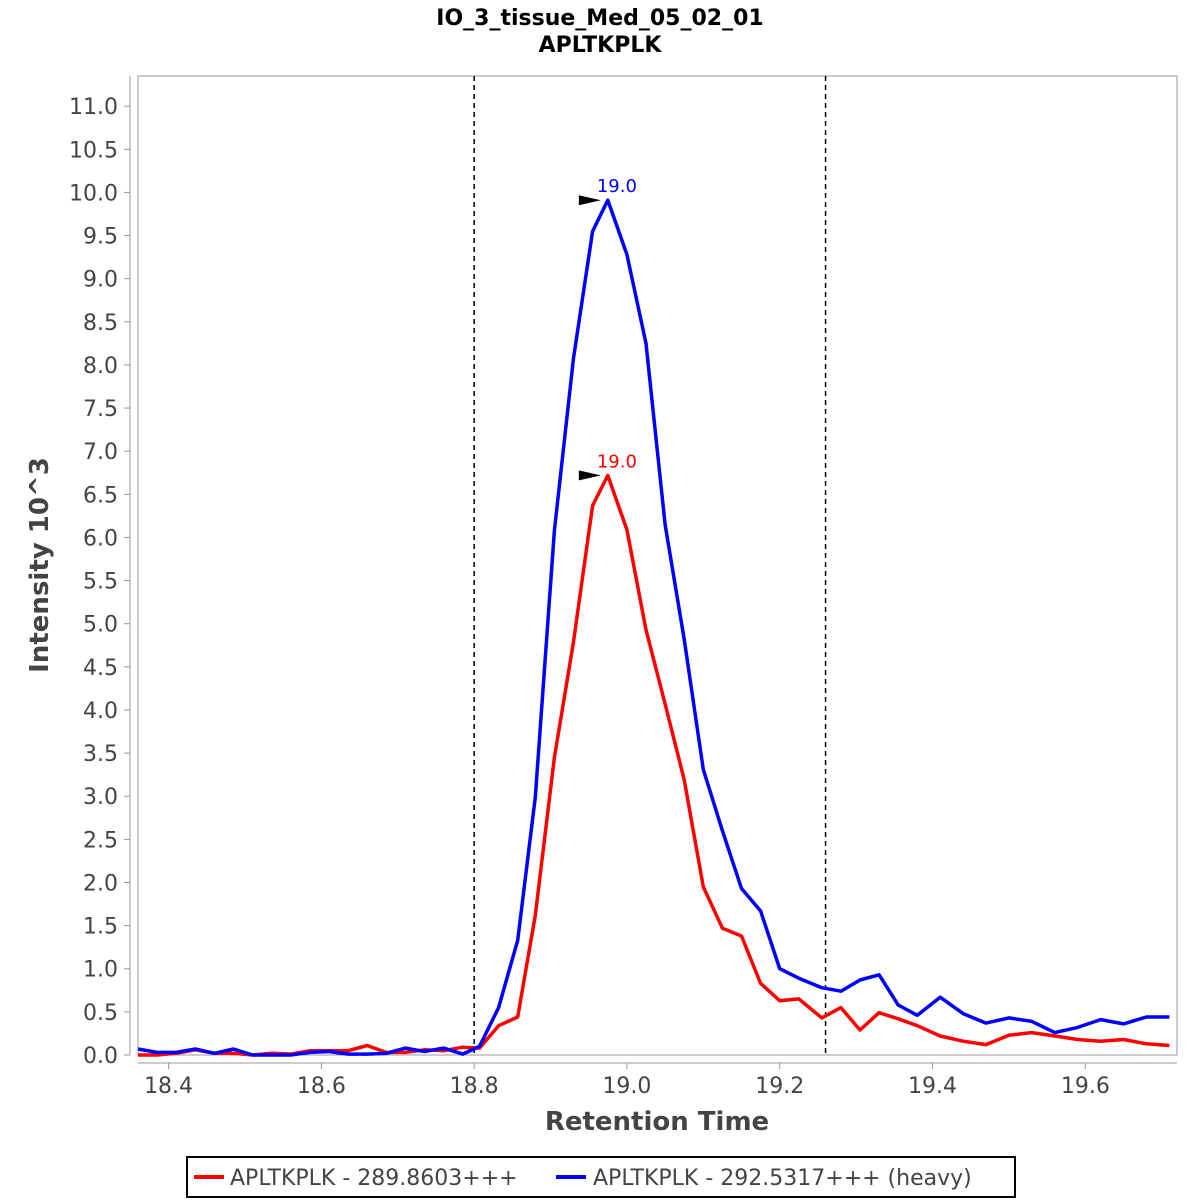  I want to click on y-tick-label: 3.0, so click(100, 797).